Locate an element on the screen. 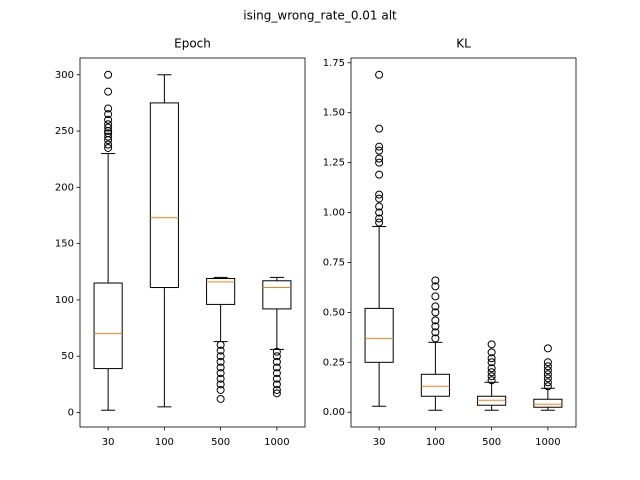 The width and height of the screenshot is (640, 480). y-tick-label: 50 is located at coordinates (67, 356).